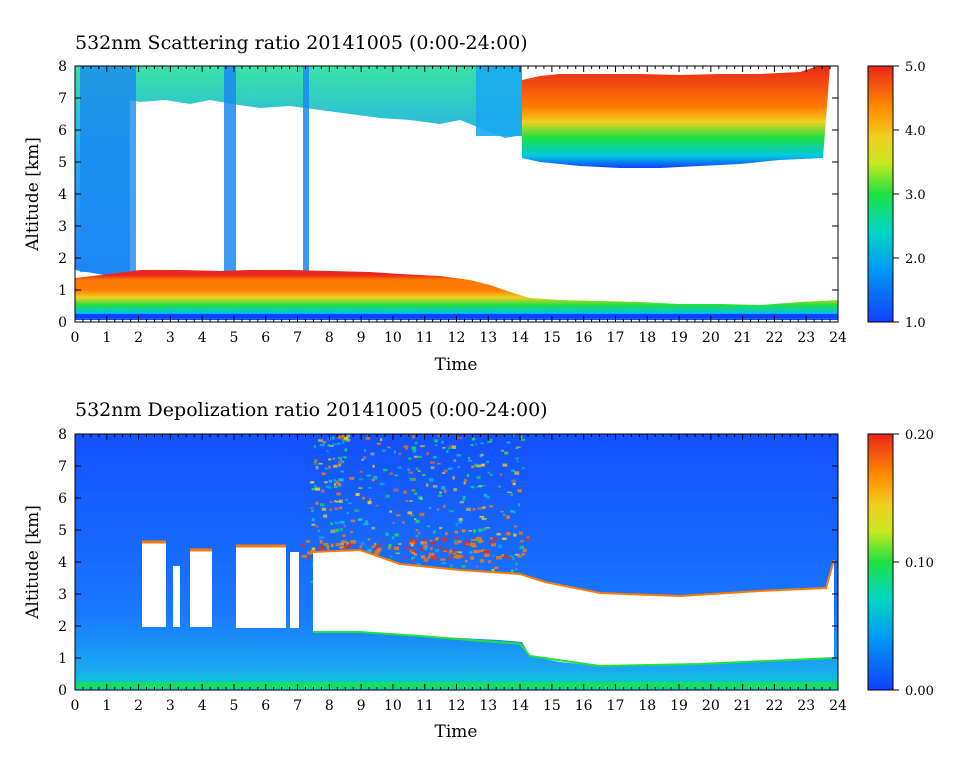 This screenshot has height=770, width=960. Describe the element at coordinates (62, 563) in the screenshot. I see `y-tick-label: 4` at that location.